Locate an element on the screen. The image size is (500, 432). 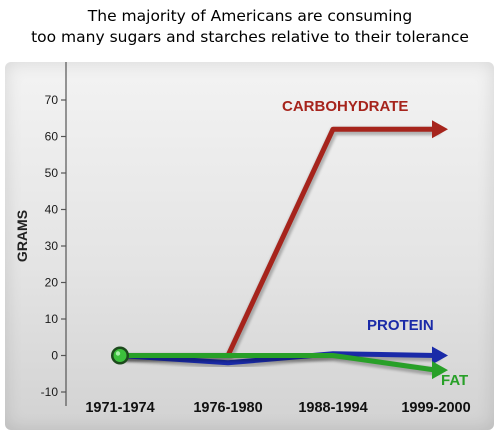
y-tick-label: 40 is located at coordinates (52, 210).